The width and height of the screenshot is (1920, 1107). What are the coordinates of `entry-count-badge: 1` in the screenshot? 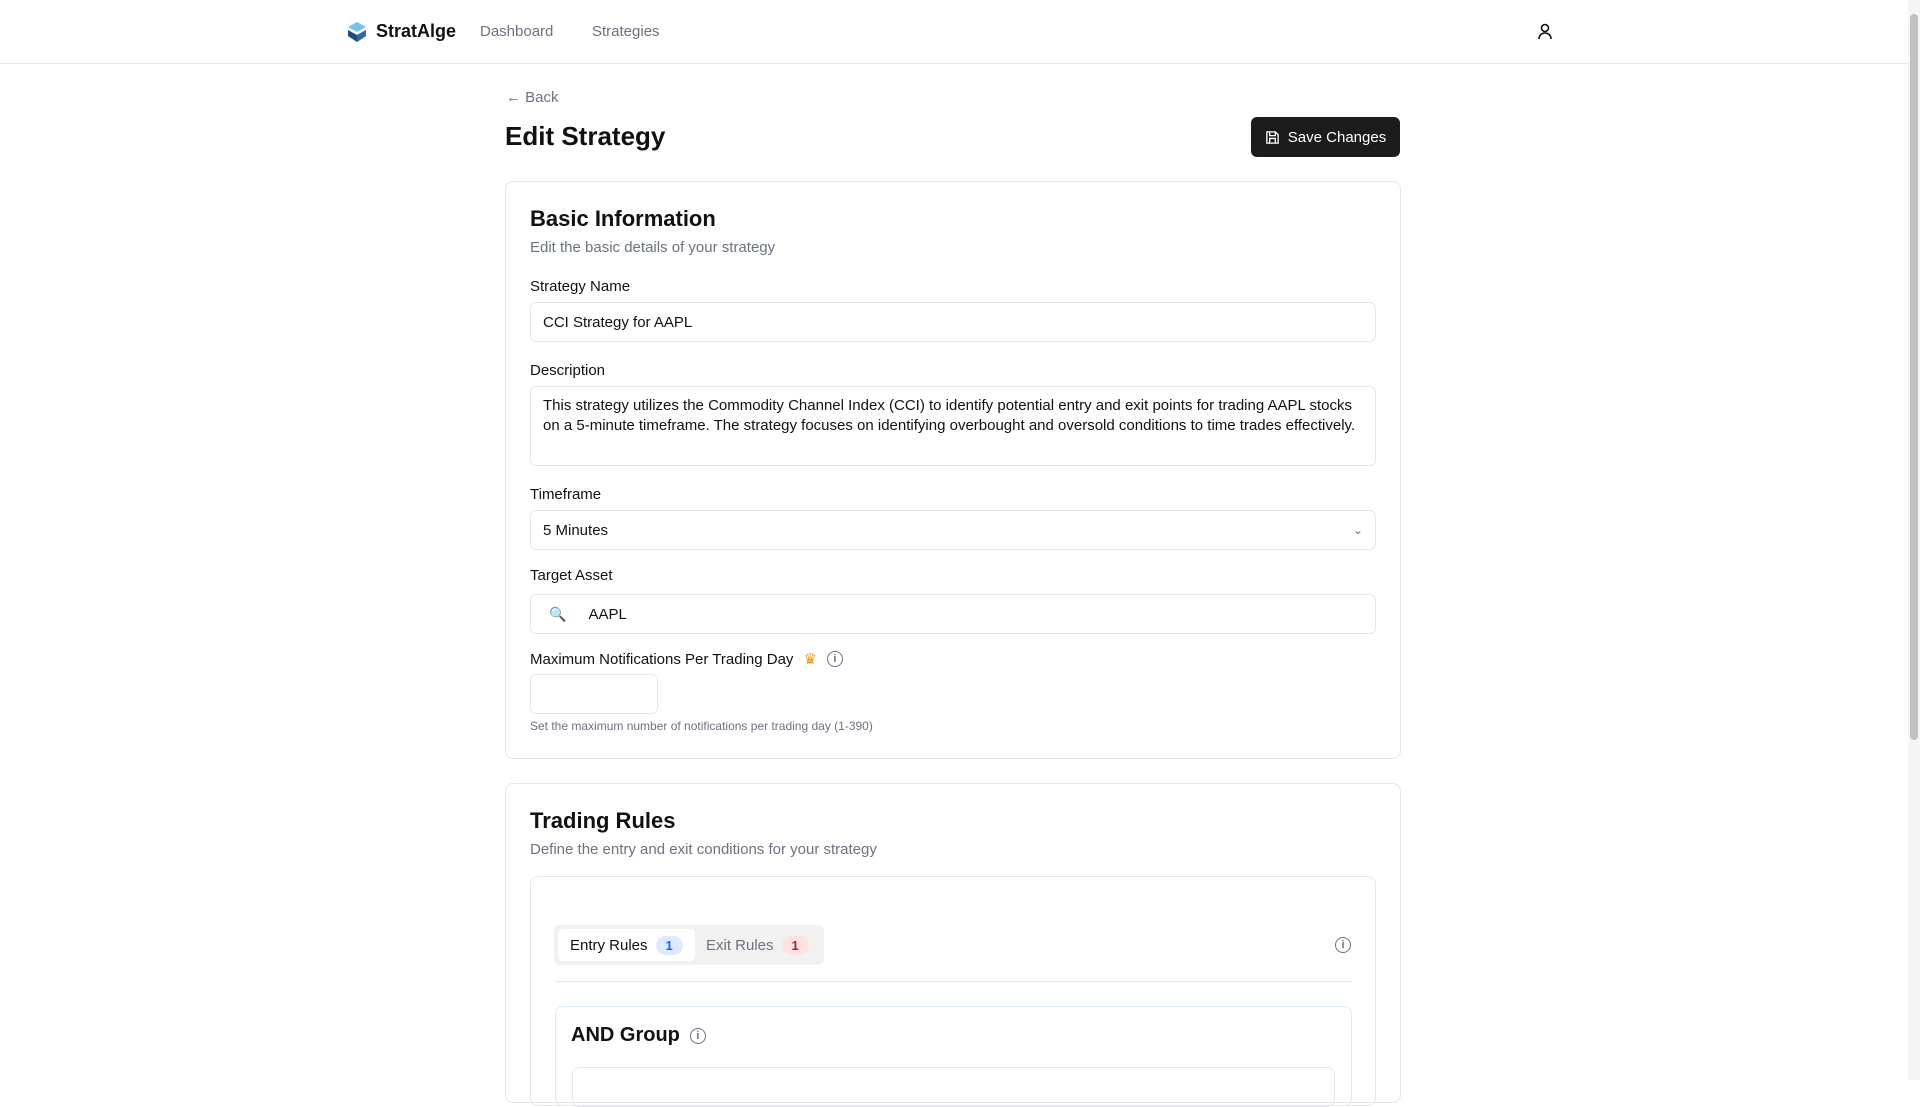 It's located at (669, 945).